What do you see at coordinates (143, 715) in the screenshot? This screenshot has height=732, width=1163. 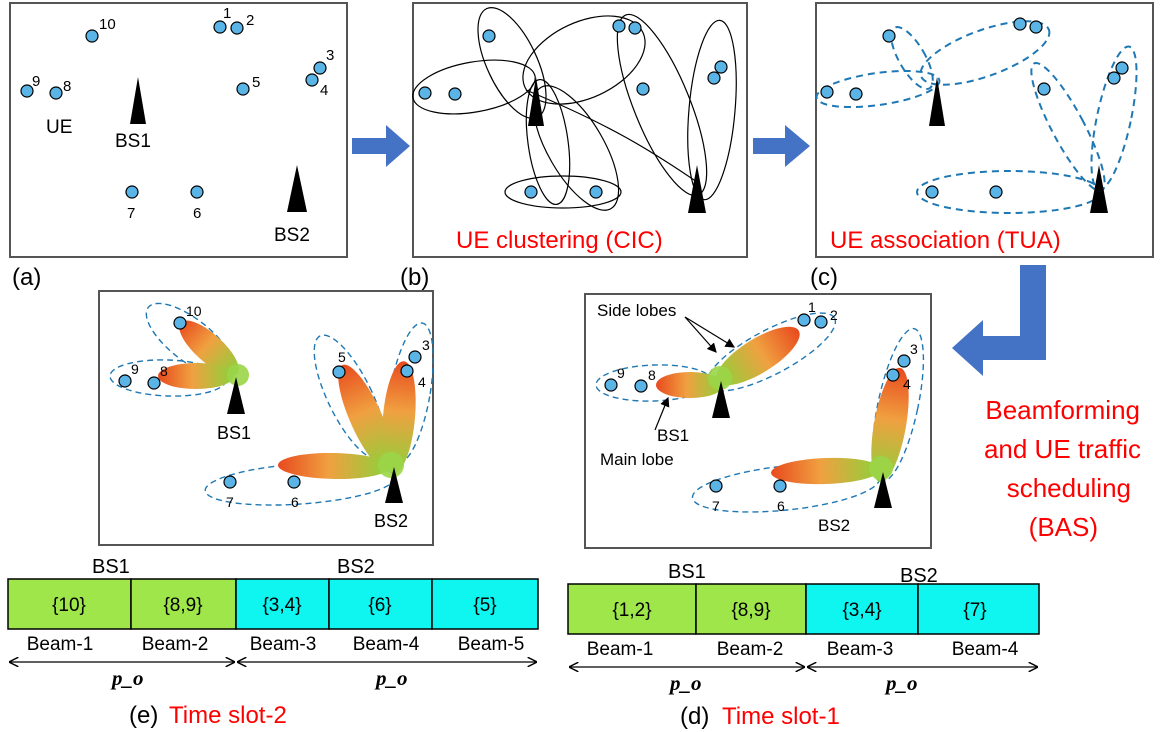 I see `panel-tag: (e)` at bounding box center [143, 715].